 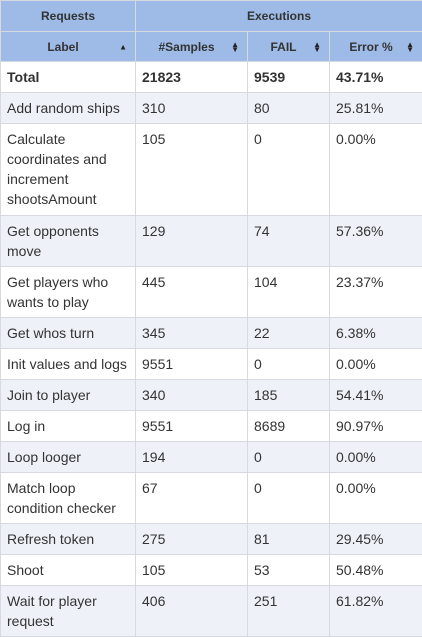 I want to click on table-row: Get opponents move 129 74 57.36%, so click(x=211, y=241).